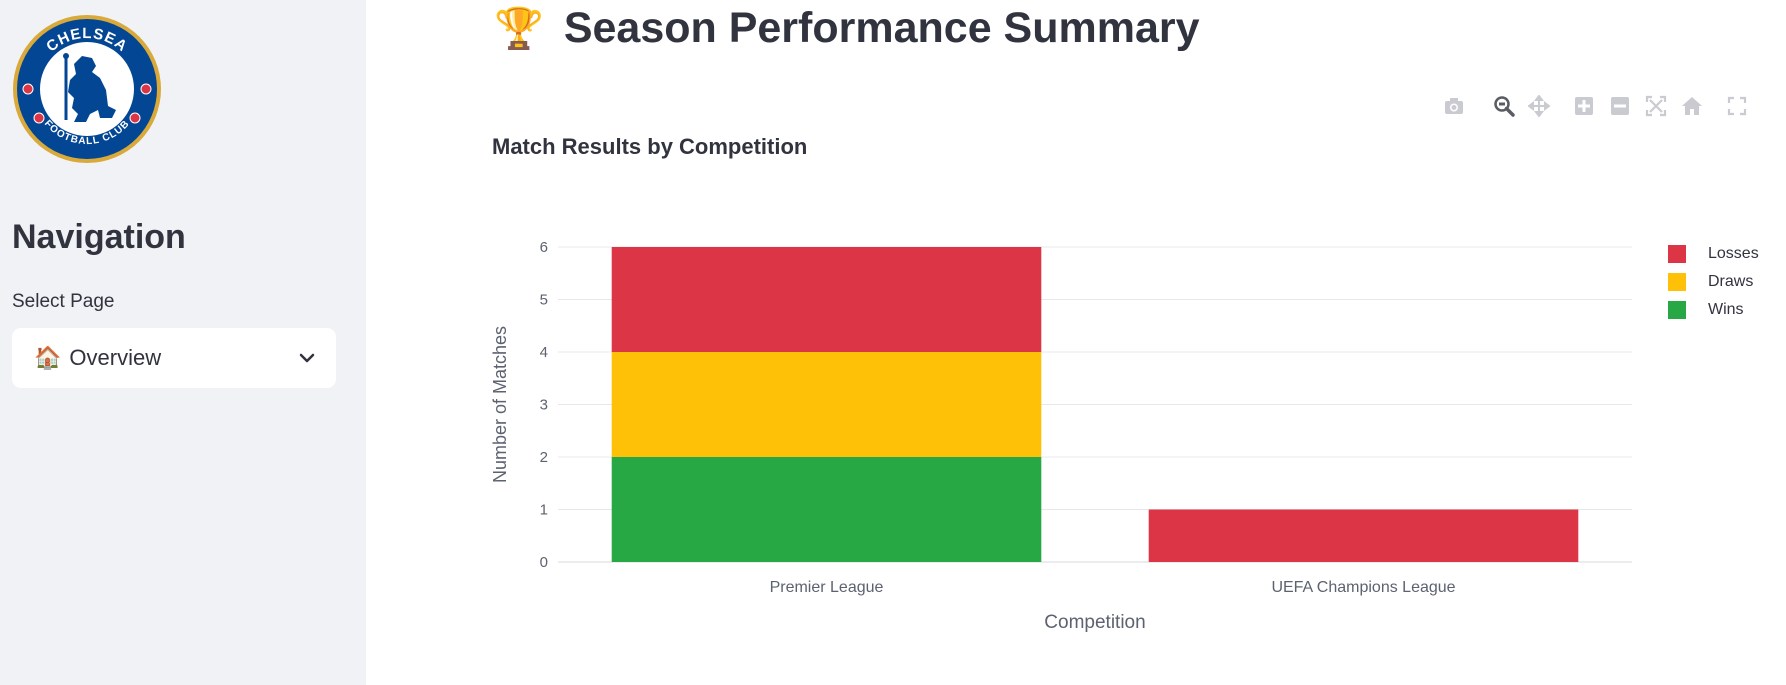 This screenshot has height=685, width=1786. Describe the element at coordinates (544, 562) in the screenshot. I see `y-tick-label: 0` at that location.